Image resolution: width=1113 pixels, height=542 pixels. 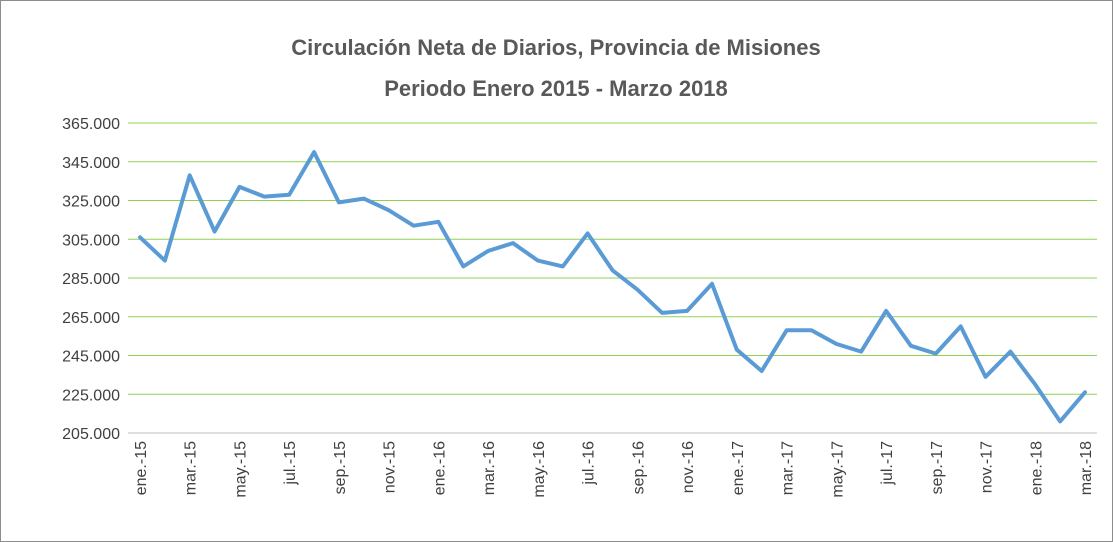 I want to click on y-tick-label: 225.000, so click(x=91, y=395).